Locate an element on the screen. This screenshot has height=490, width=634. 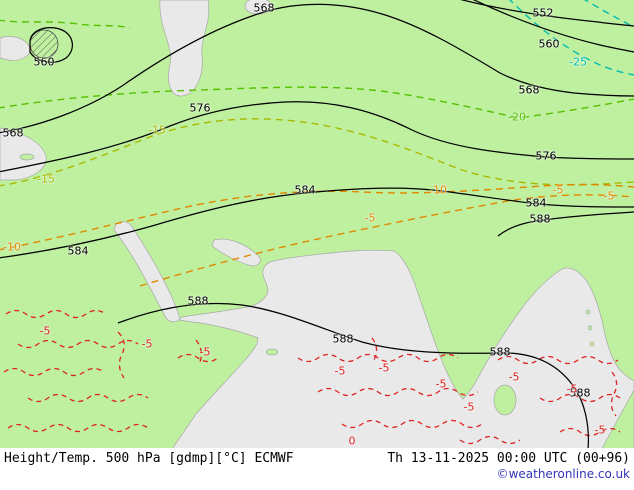
mediterranean-sea is located at coordinates (23, 154).